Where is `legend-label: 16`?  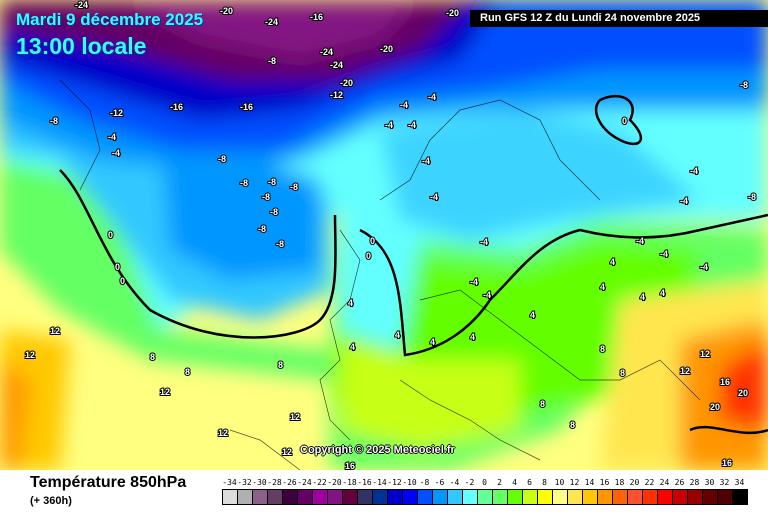
legend-label: 16 is located at coordinates (604, 482).